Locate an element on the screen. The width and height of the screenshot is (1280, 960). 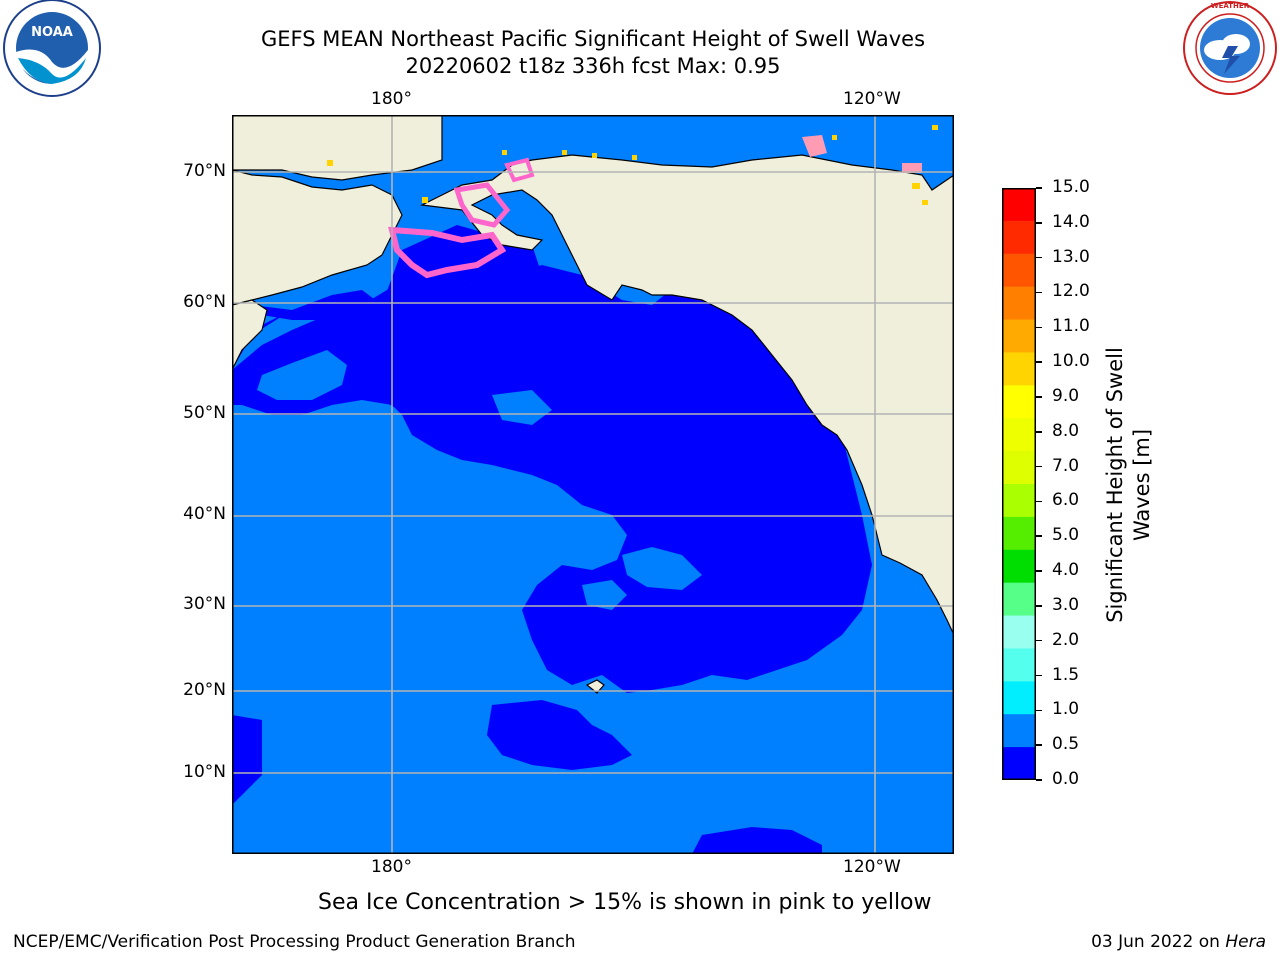
sea-ice is located at coordinates (632, 202).